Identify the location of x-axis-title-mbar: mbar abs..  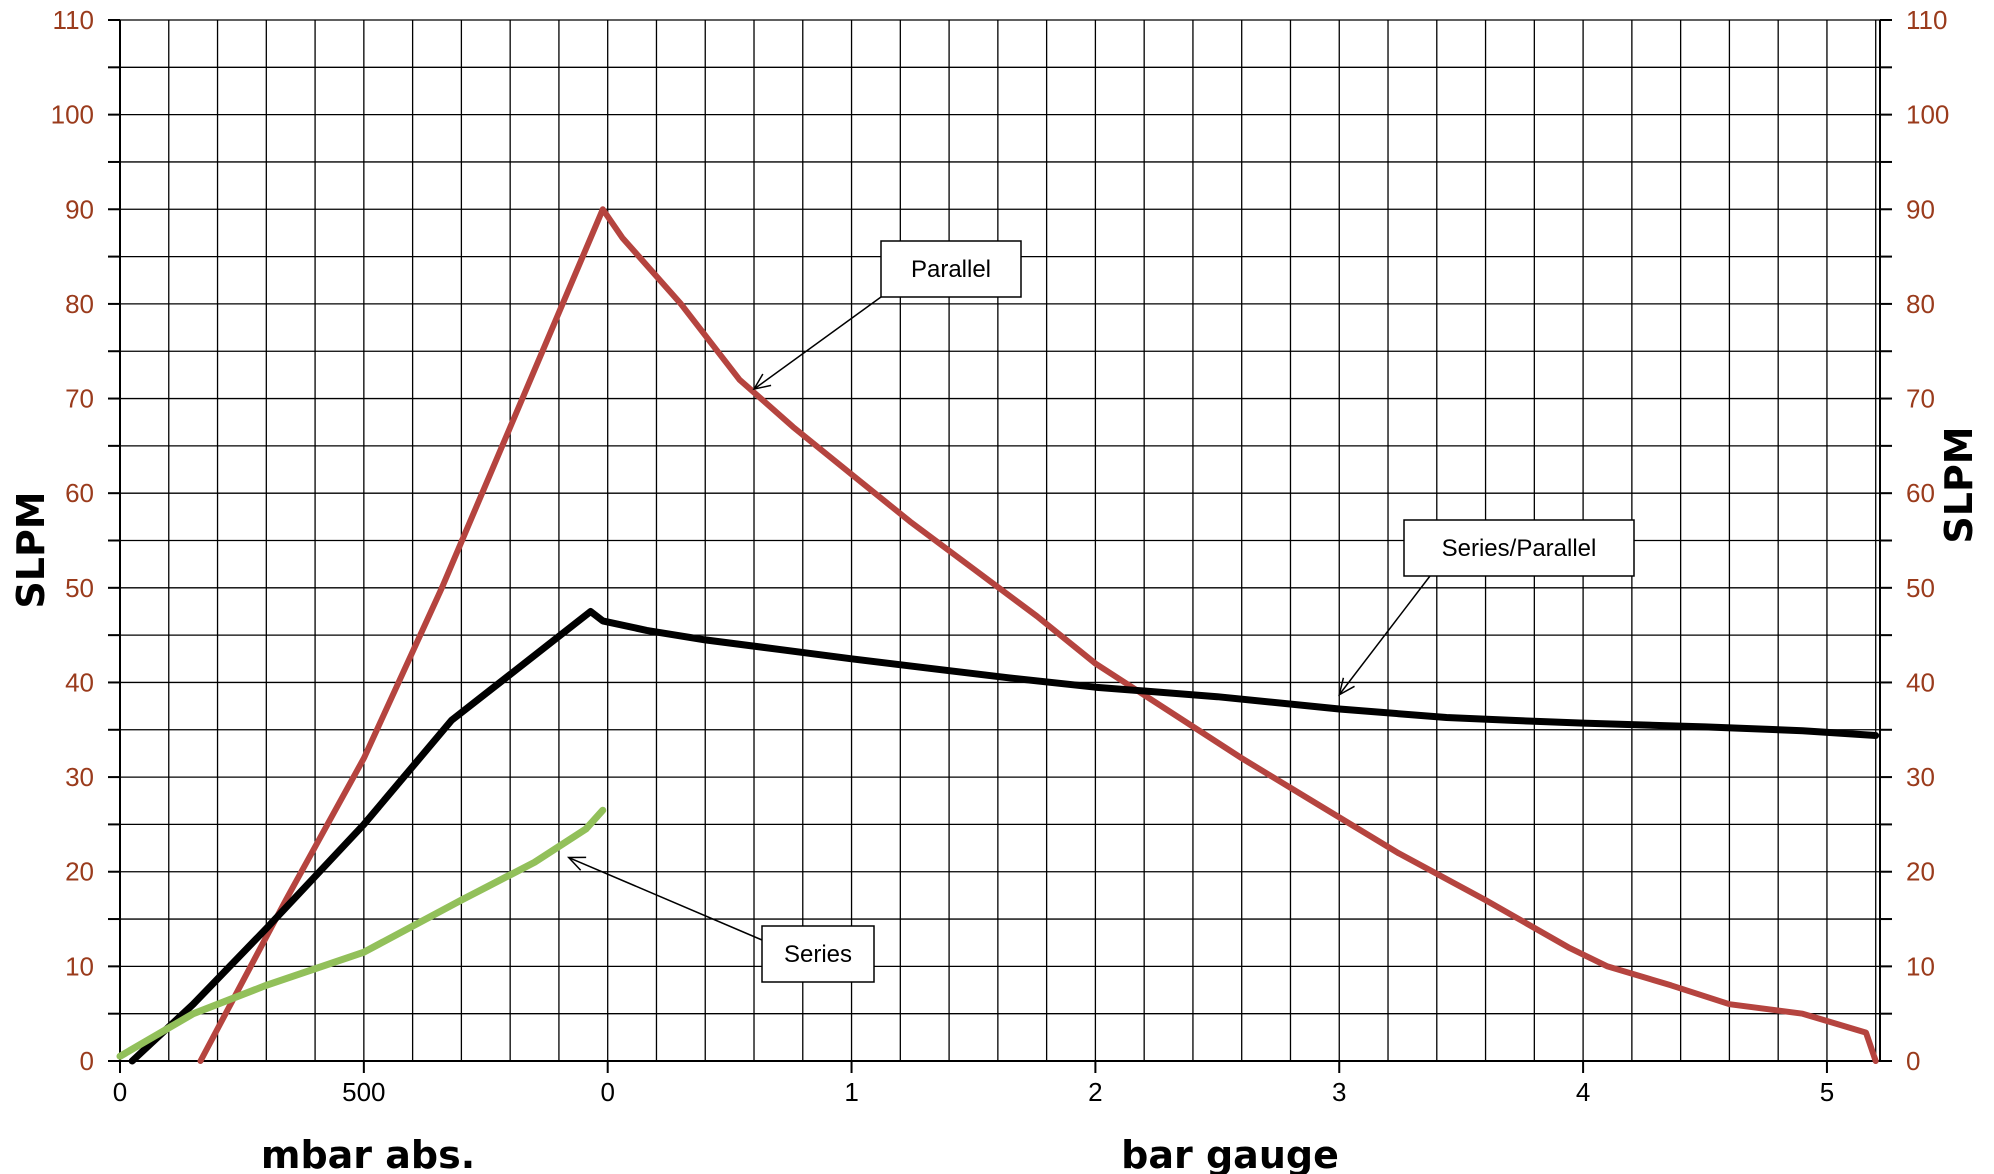
(368, 1153).